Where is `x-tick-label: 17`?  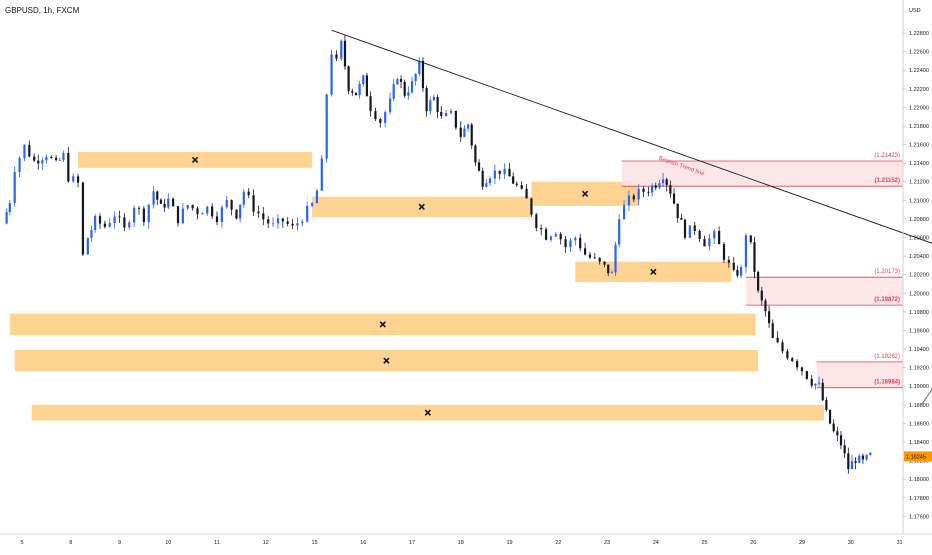
x-tick-label: 17 is located at coordinates (412, 543).